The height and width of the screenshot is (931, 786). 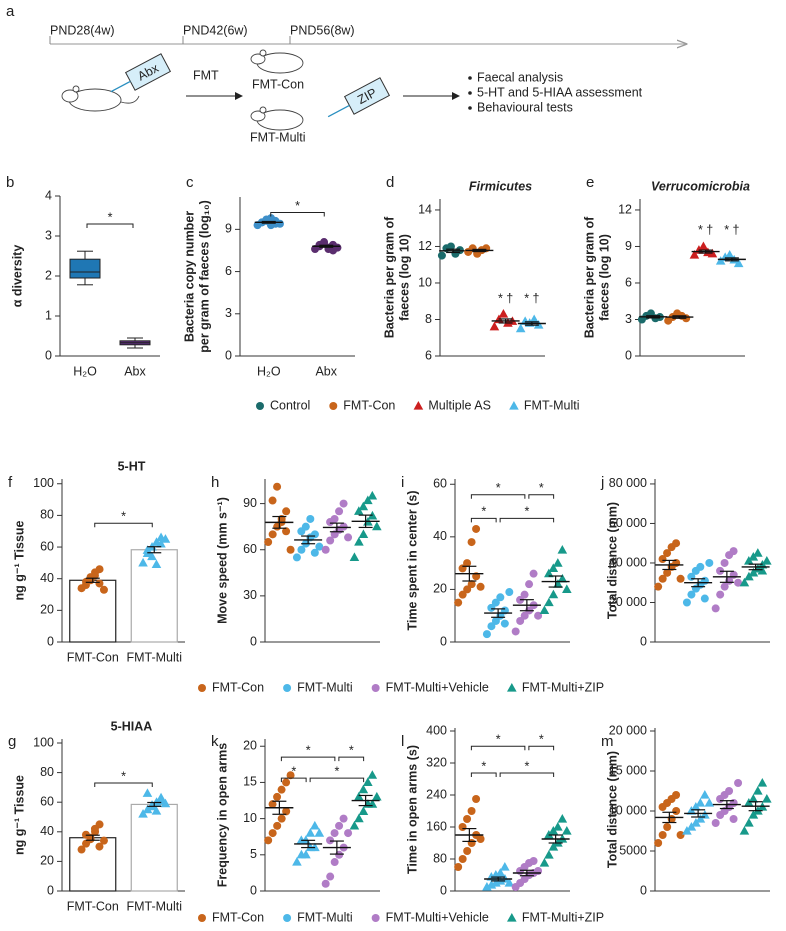 I want to click on y-tick-label: 12, so click(x=425, y=246).